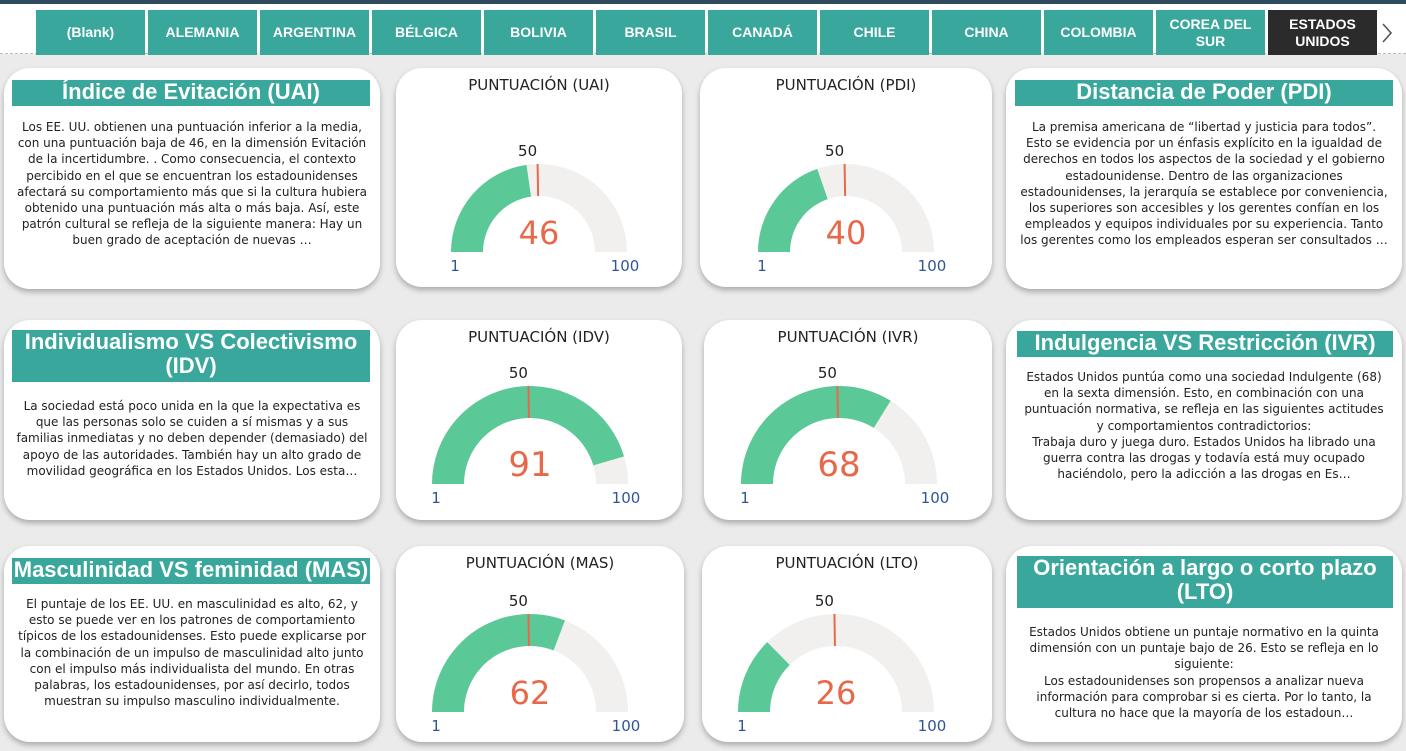 This screenshot has width=1406, height=751. I want to click on idv-gauge-fill, so click(528, 435).